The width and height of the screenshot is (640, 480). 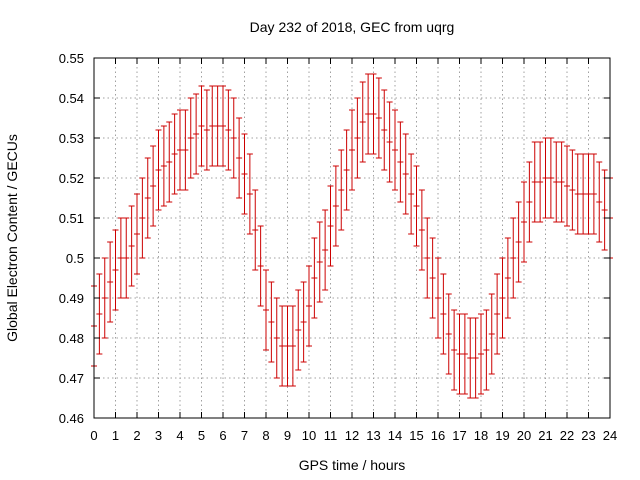 What do you see at coordinates (287, 435) in the screenshot?
I see `x-tick-label: 9` at bounding box center [287, 435].